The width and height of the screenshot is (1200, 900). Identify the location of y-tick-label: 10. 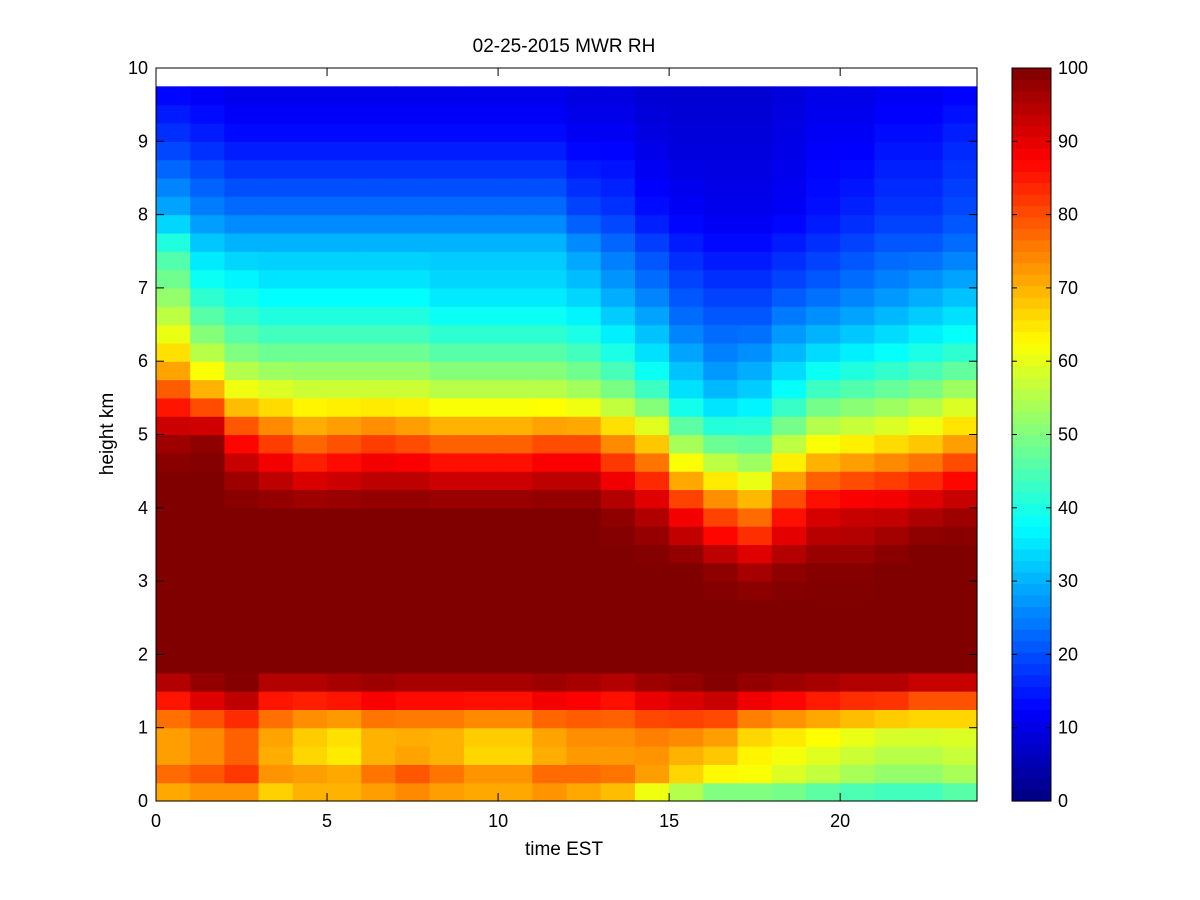
(138, 68).